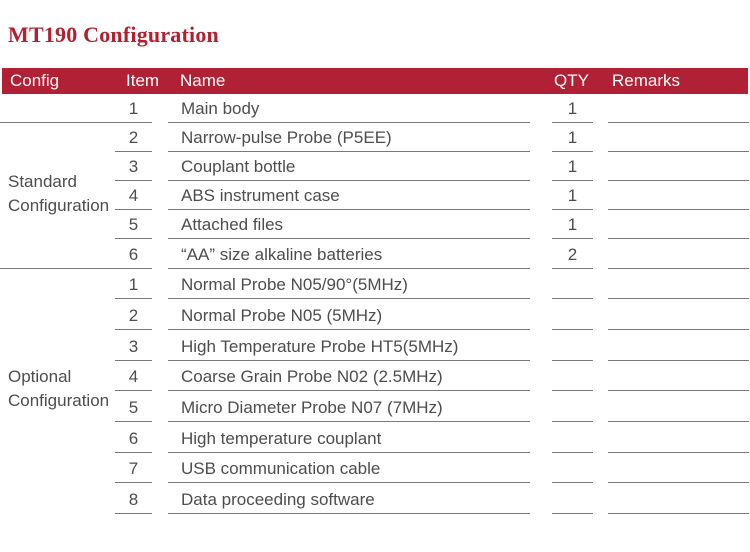  Describe the element at coordinates (349, 499) in the screenshot. I see `name-cell: Data proceeding software` at that location.